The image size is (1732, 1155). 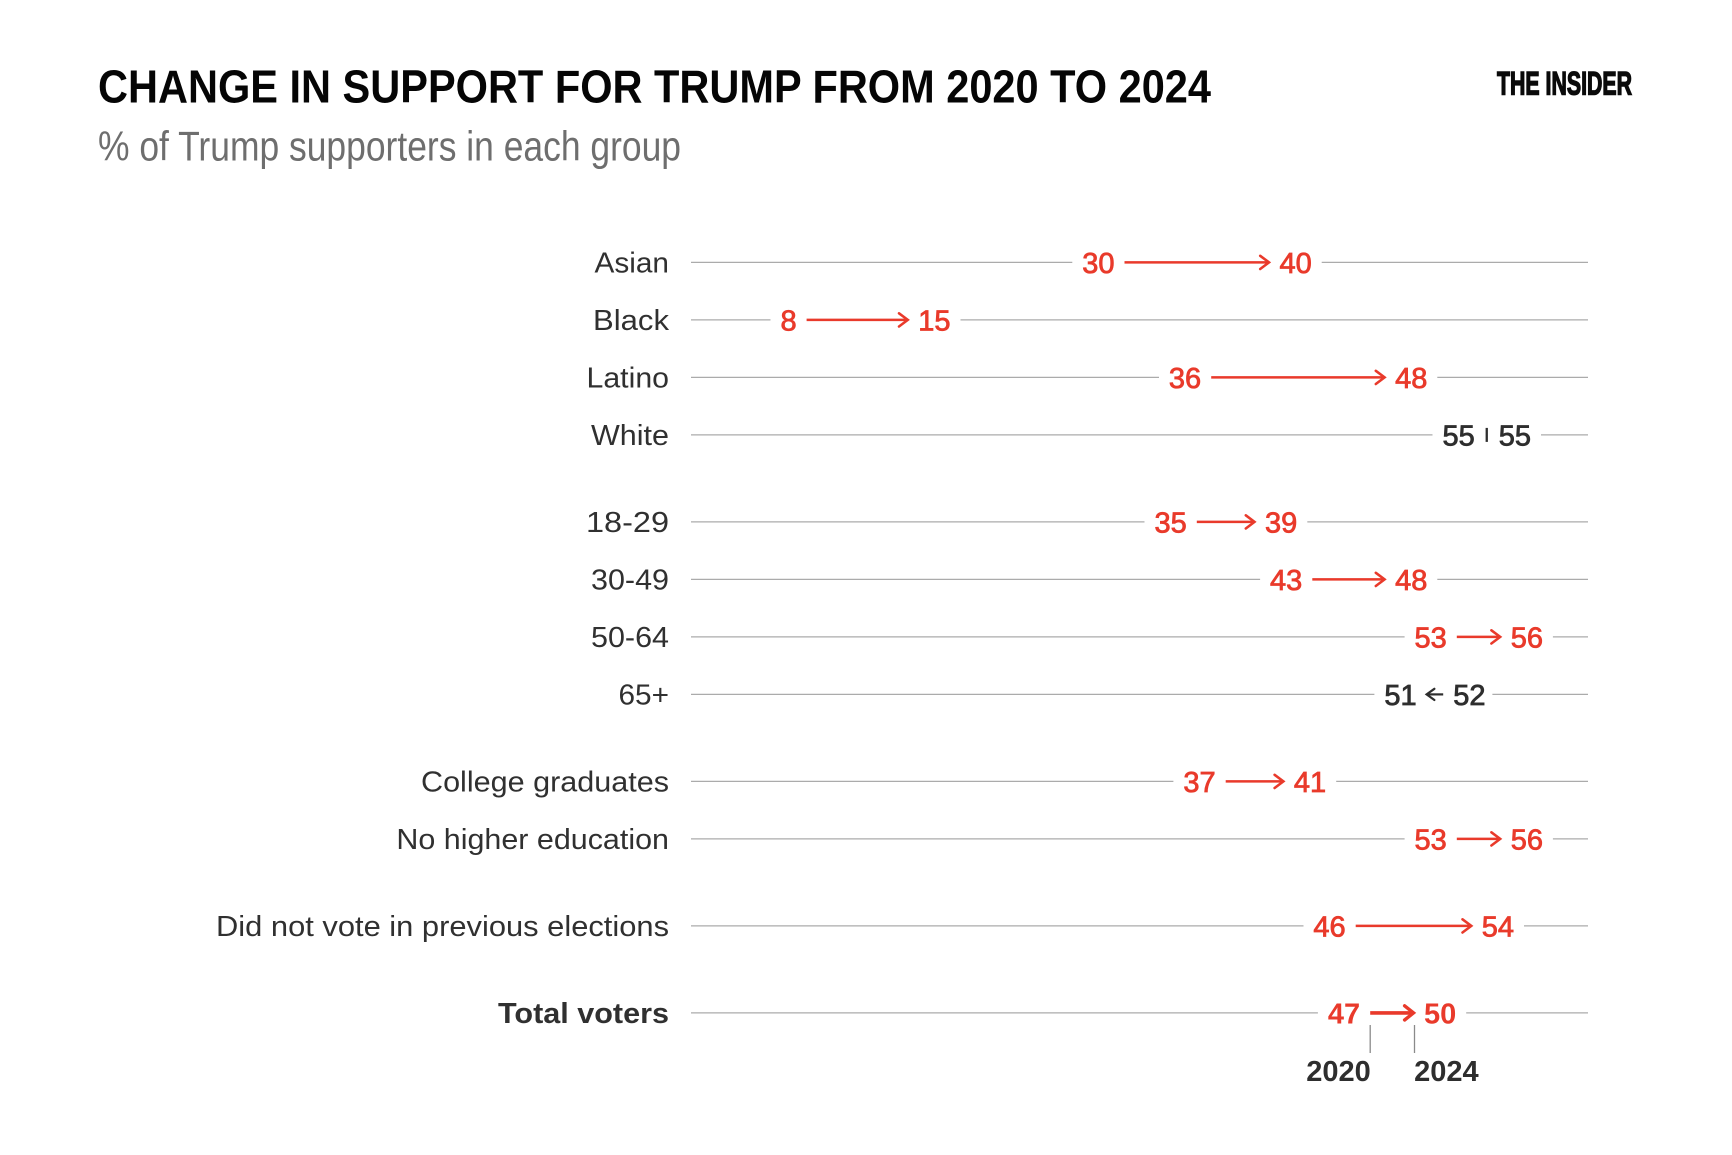 I want to click on svg-text:% of Trump supporters in each: % of Trump supporters in each group, so click(x=389, y=146).